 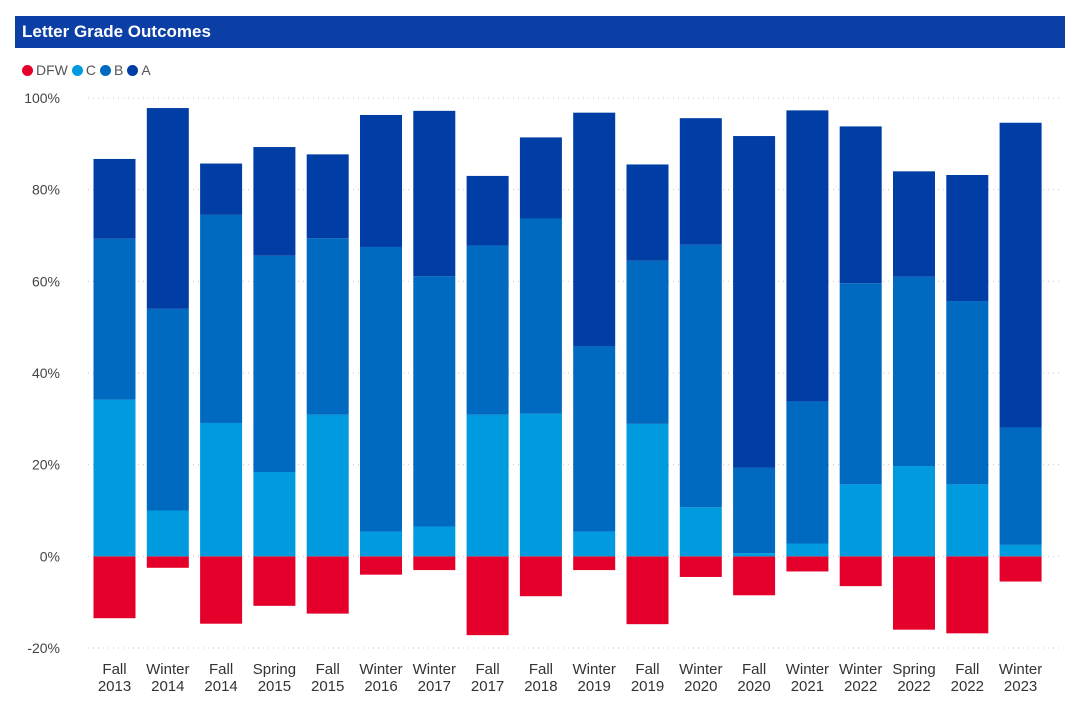 I want to click on y-tick-label: 20%, so click(x=46, y=465).